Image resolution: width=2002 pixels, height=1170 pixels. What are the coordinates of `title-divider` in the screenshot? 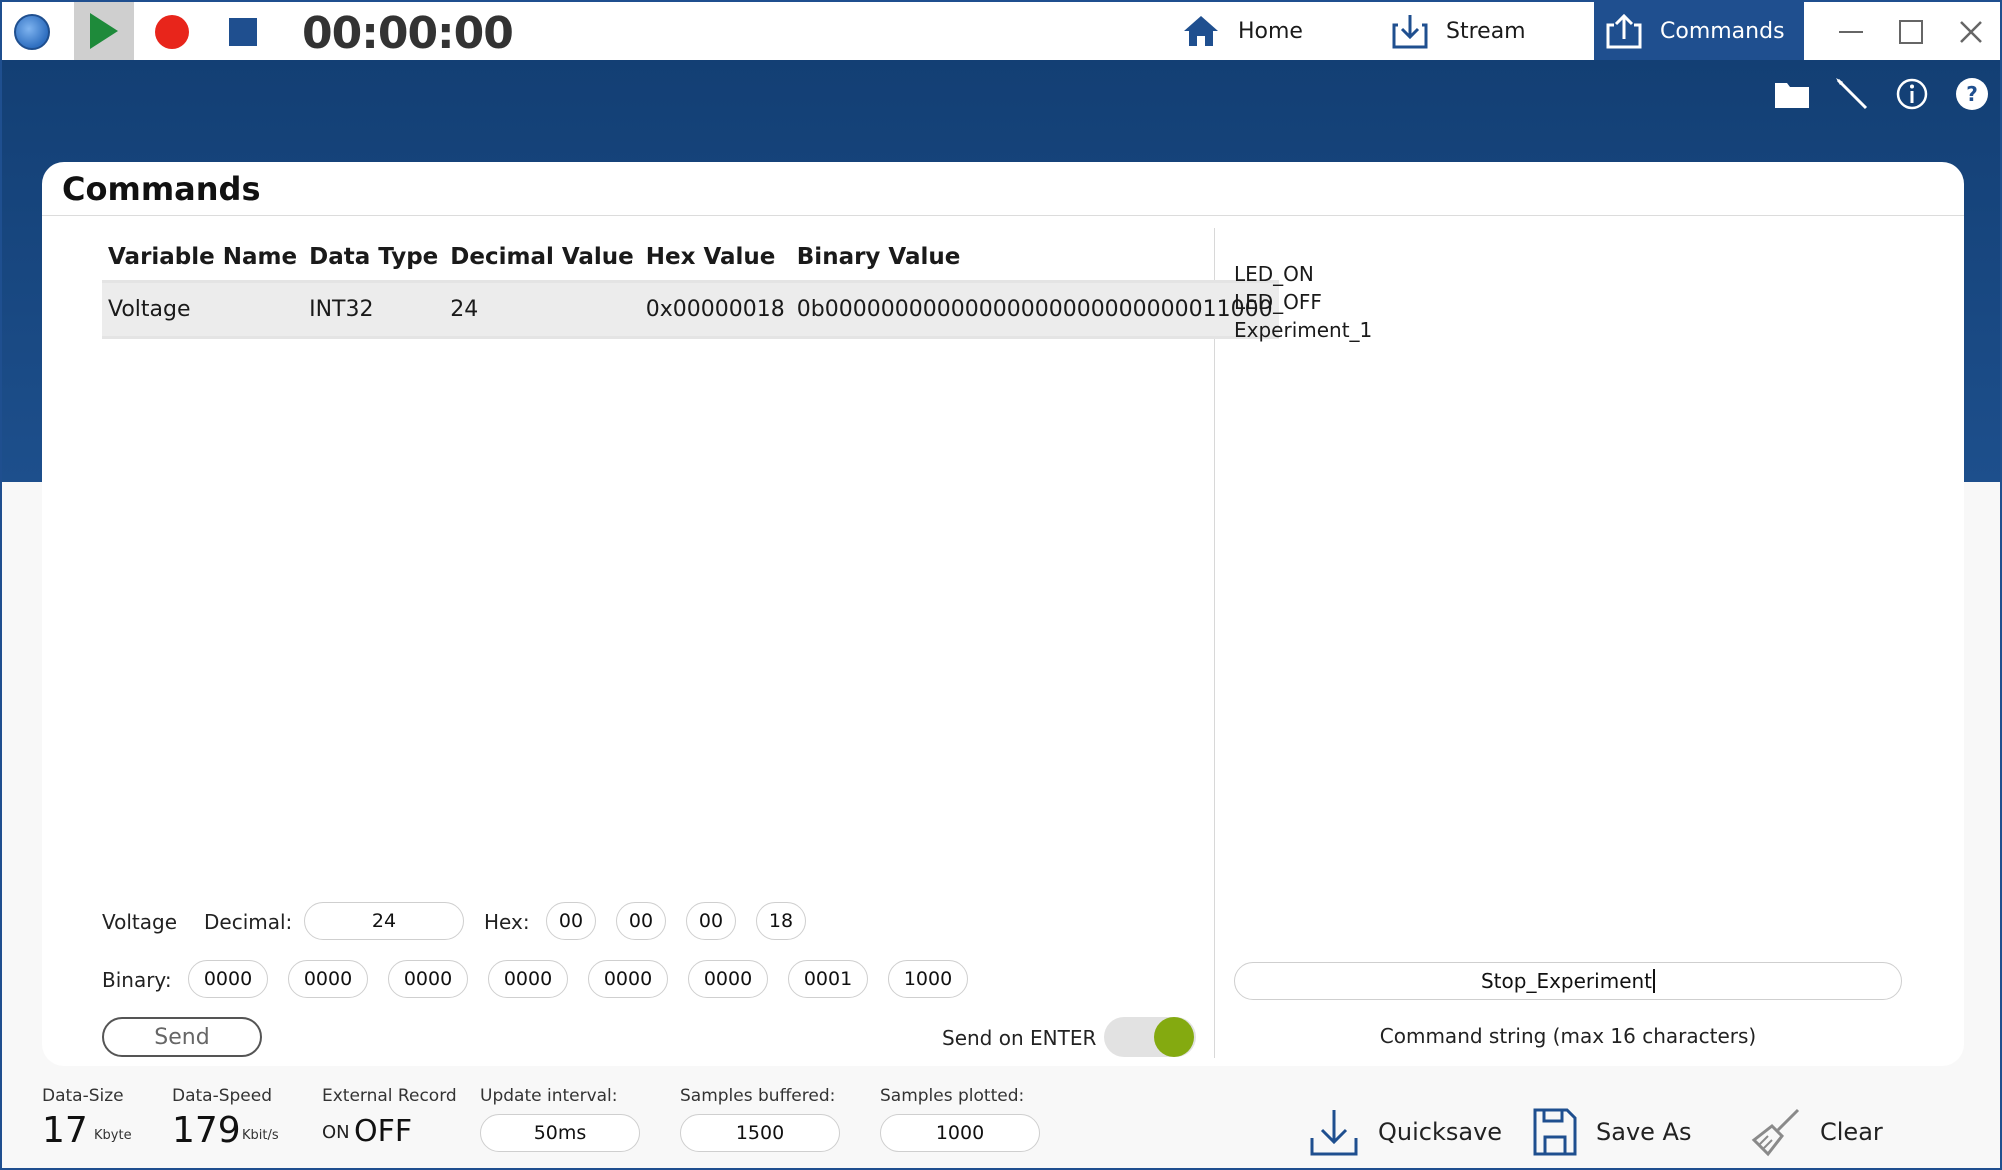 It's located at (1003, 215).